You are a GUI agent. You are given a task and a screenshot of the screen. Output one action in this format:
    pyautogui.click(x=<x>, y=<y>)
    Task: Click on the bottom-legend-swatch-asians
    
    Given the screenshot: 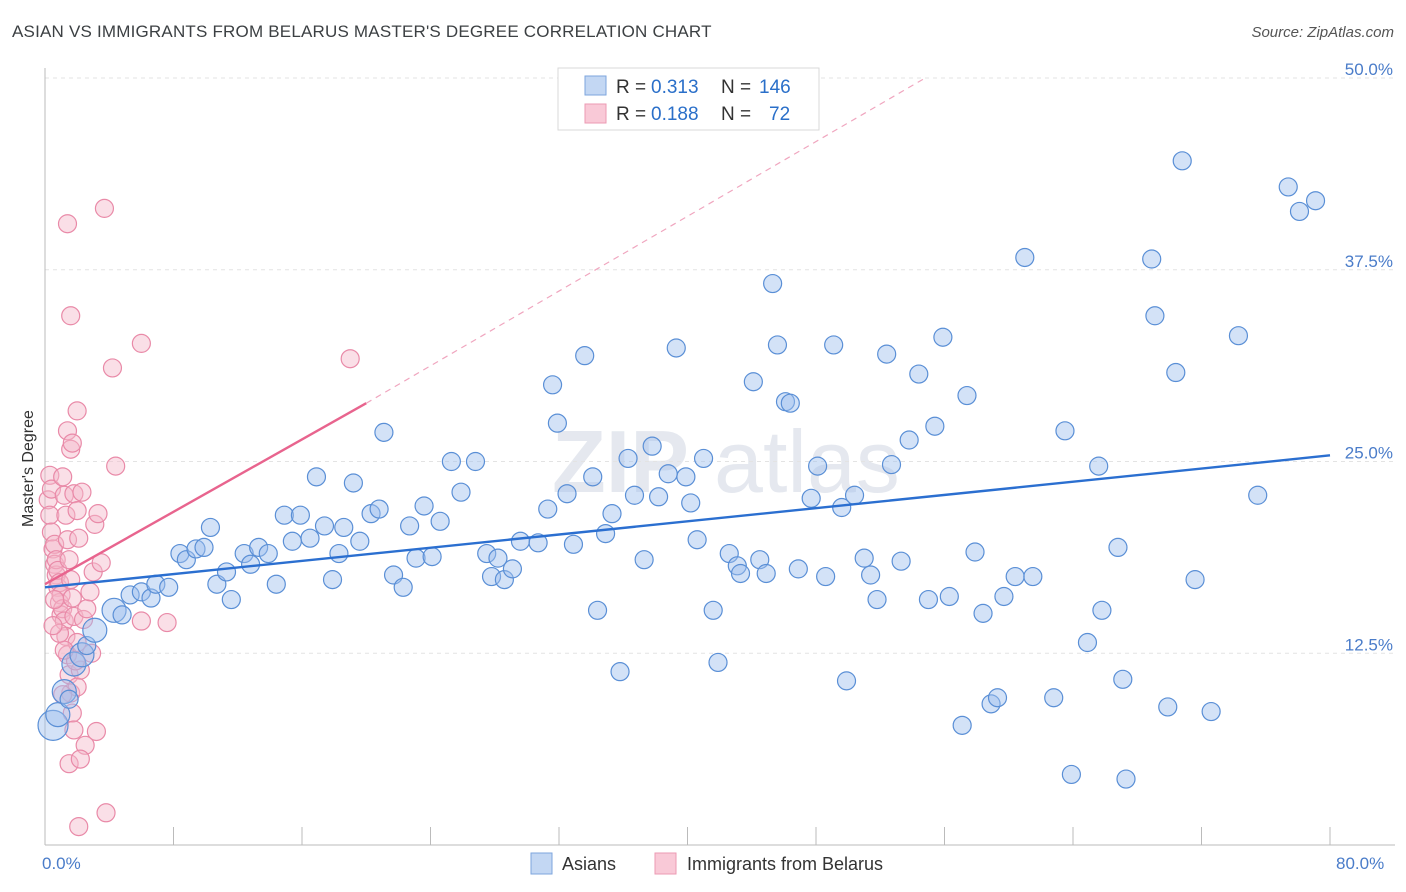 What is the action you would take?
    pyautogui.click(x=541, y=863)
    